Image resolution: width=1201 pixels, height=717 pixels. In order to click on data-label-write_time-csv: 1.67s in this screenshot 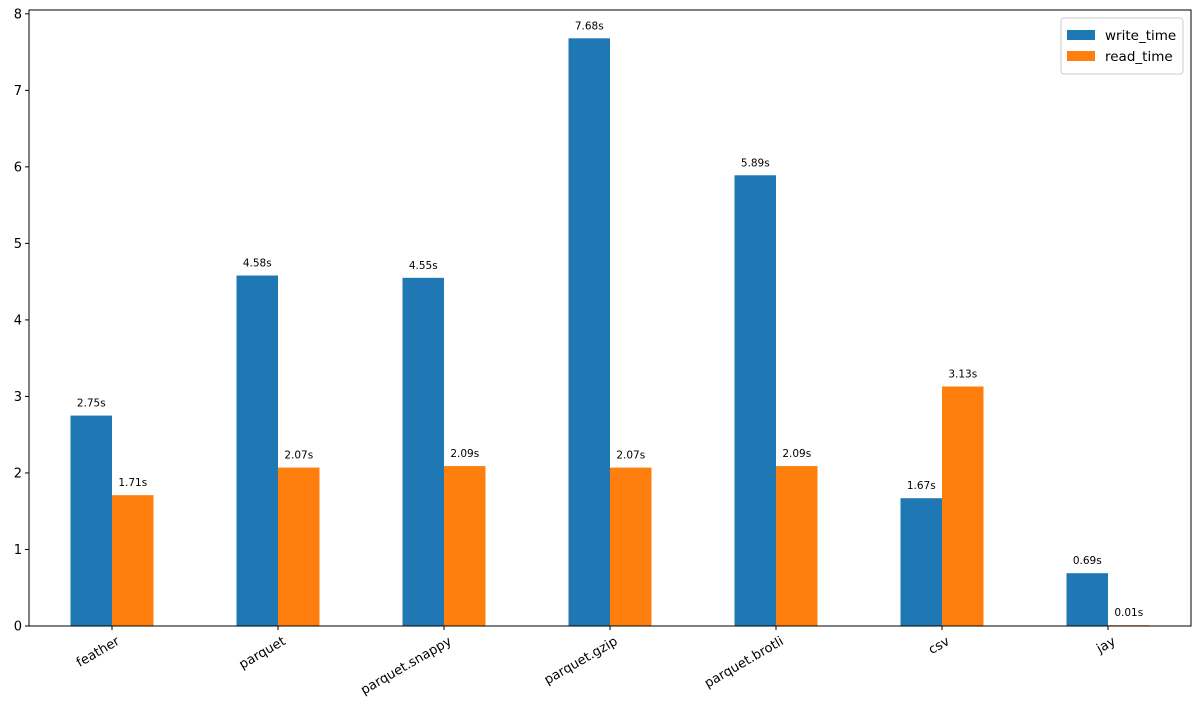, I will do `click(921, 486)`.